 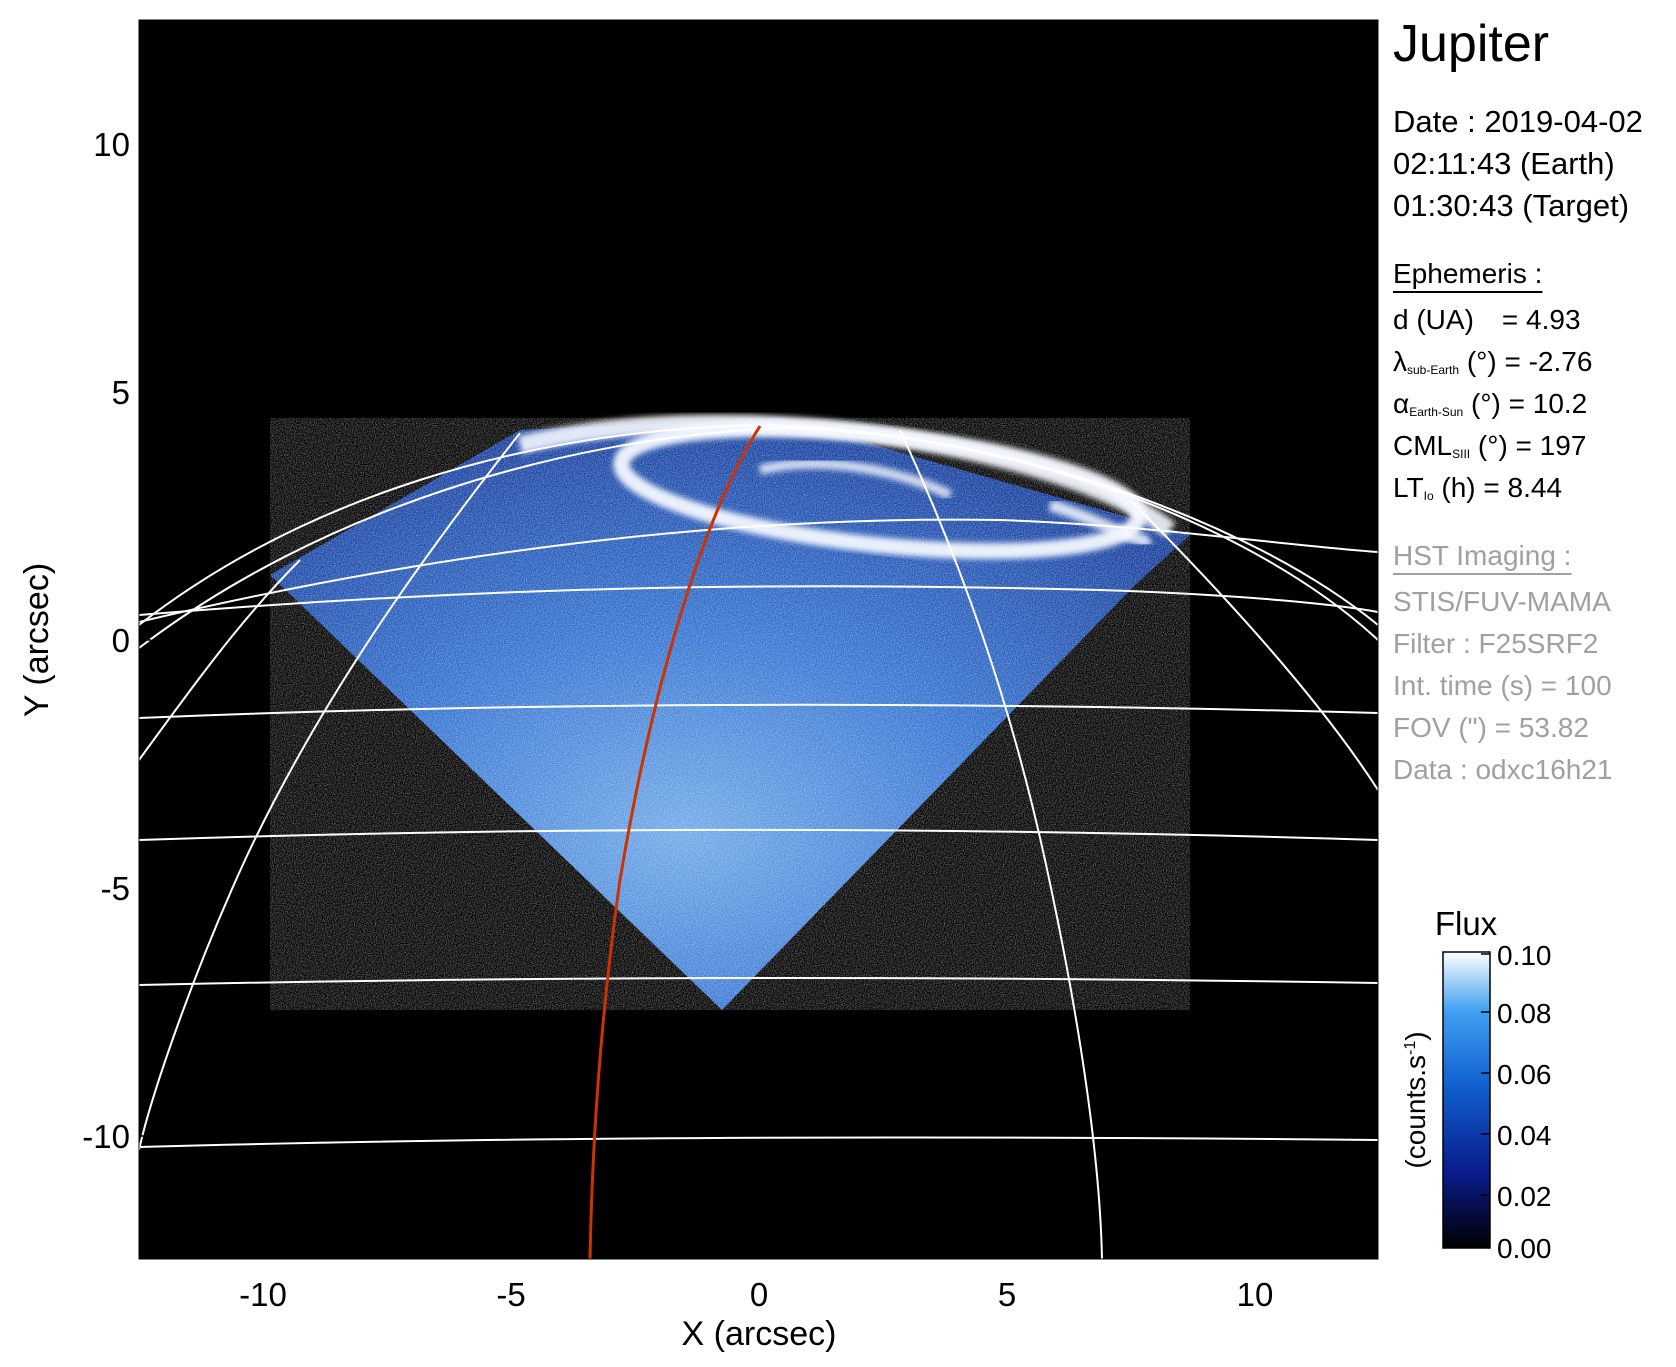 I want to click on colorbar-tick: 0.00, so click(x=1524, y=1248).